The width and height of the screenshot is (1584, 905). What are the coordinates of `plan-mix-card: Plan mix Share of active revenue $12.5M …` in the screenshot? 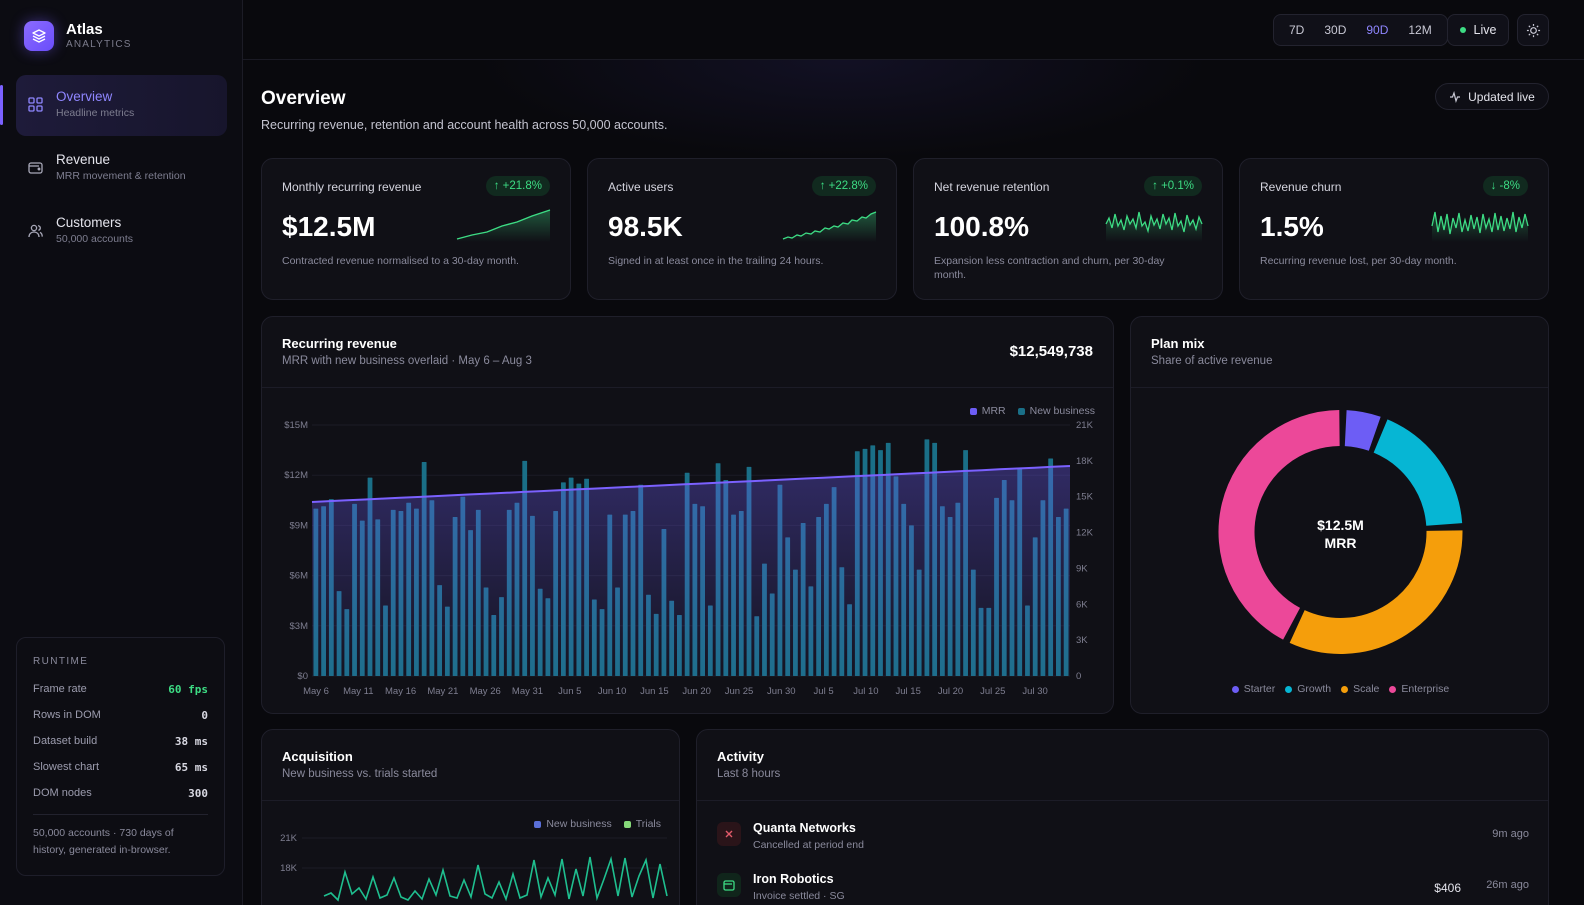 It's located at (1339, 515).